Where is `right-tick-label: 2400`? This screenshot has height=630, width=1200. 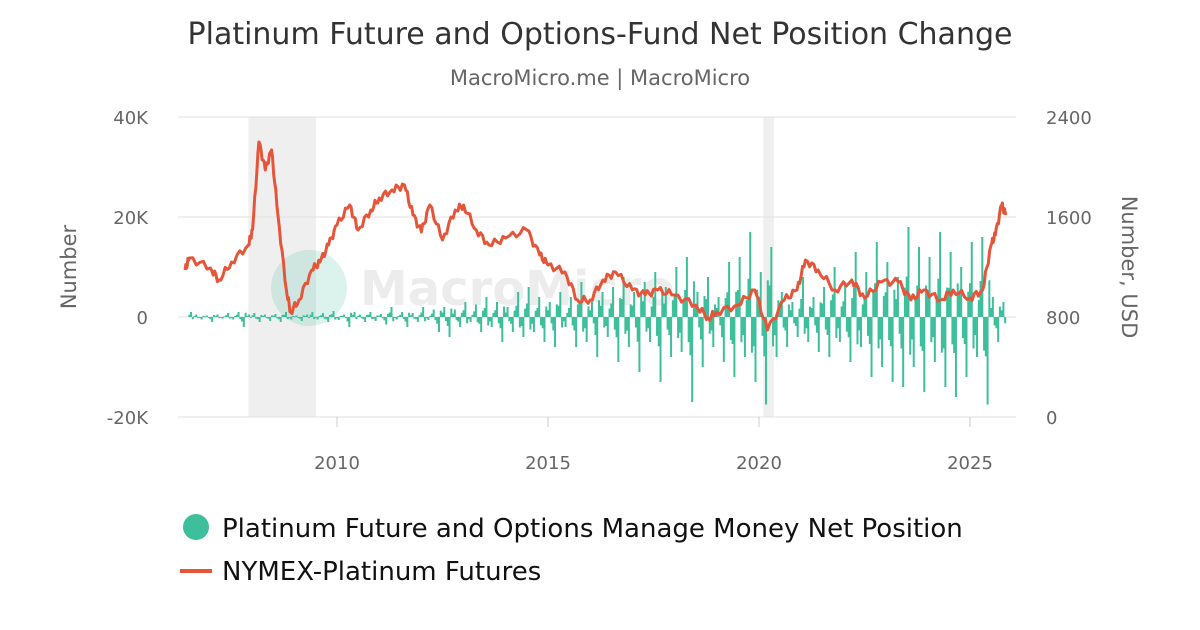 right-tick-label: 2400 is located at coordinates (1069, 118).